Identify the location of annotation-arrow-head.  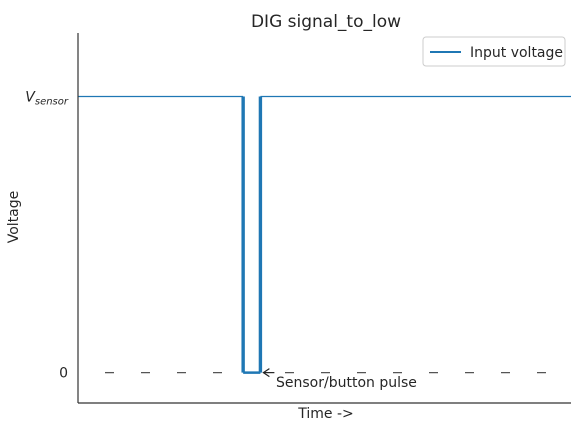
(266, 373).